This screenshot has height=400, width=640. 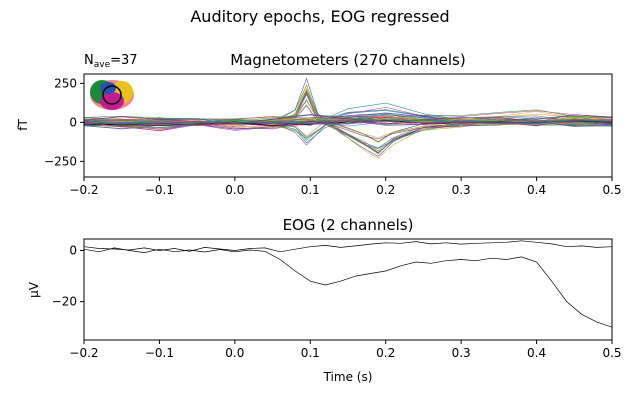 What do you see at coordinates (348, 225) in the screenshot?
I see `eog-title: EOG (2 channels)` at bounding box center [348, 225].